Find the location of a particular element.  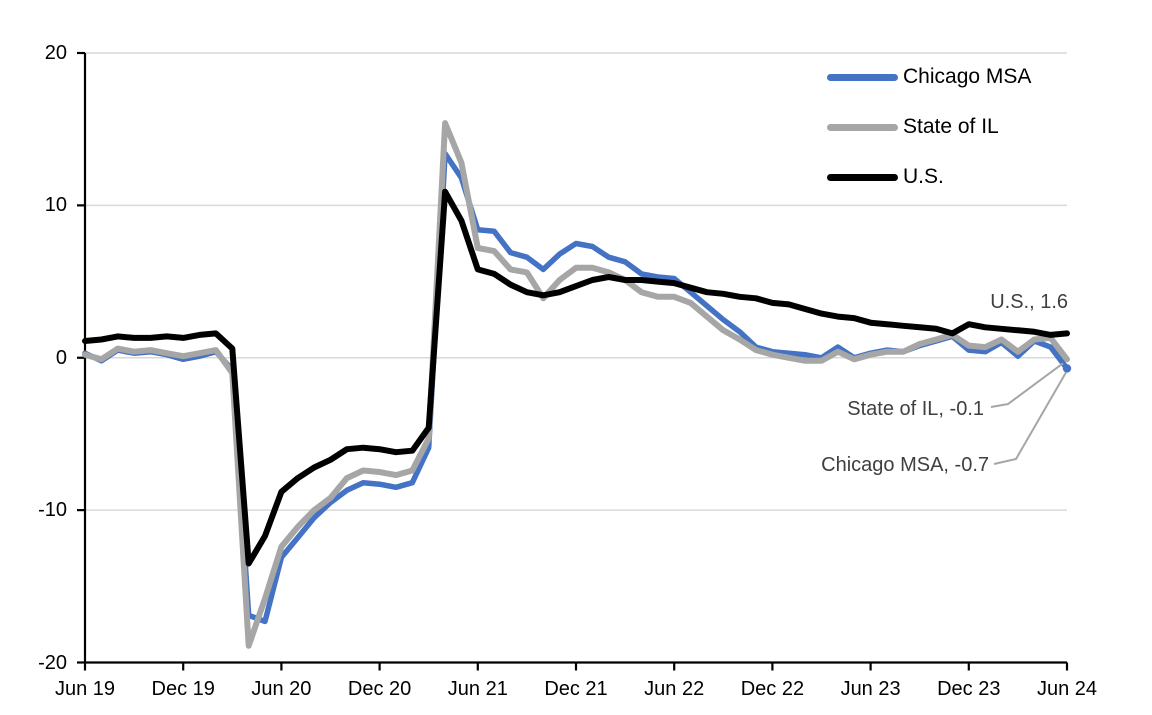

us-line-swatch is located at coordinates (862, 177).